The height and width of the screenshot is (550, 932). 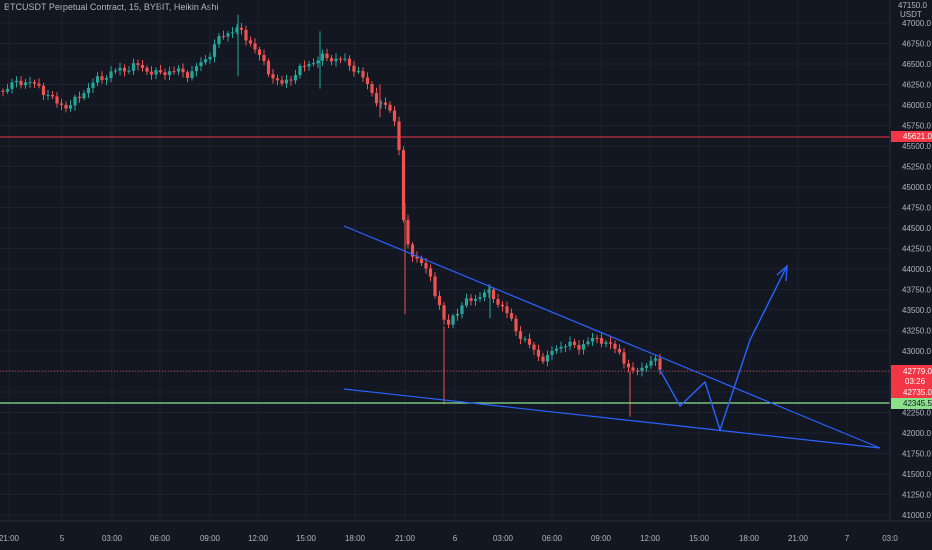 What do you see at coordinates (455, 538) in the screenshot?
I see `time-label: 6` at bounding box center [455, 538].